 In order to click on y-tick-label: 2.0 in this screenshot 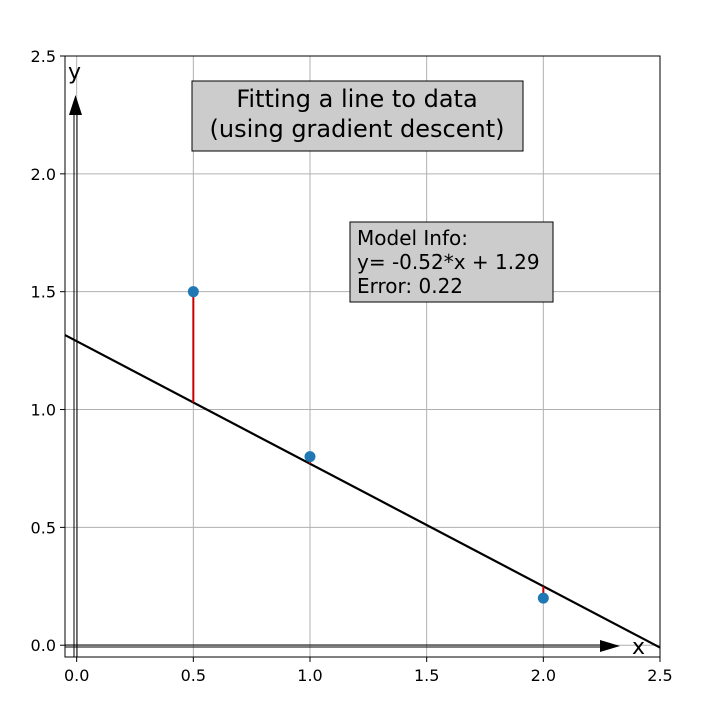, I will do `click(43, 174)`.